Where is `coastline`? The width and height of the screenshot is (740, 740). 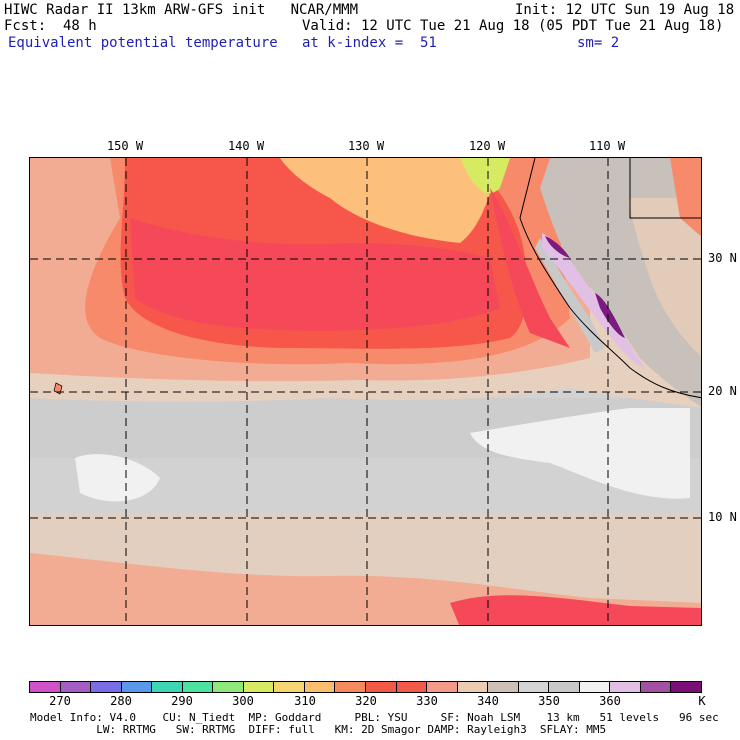 coastline is located at coordinates (610, 278).